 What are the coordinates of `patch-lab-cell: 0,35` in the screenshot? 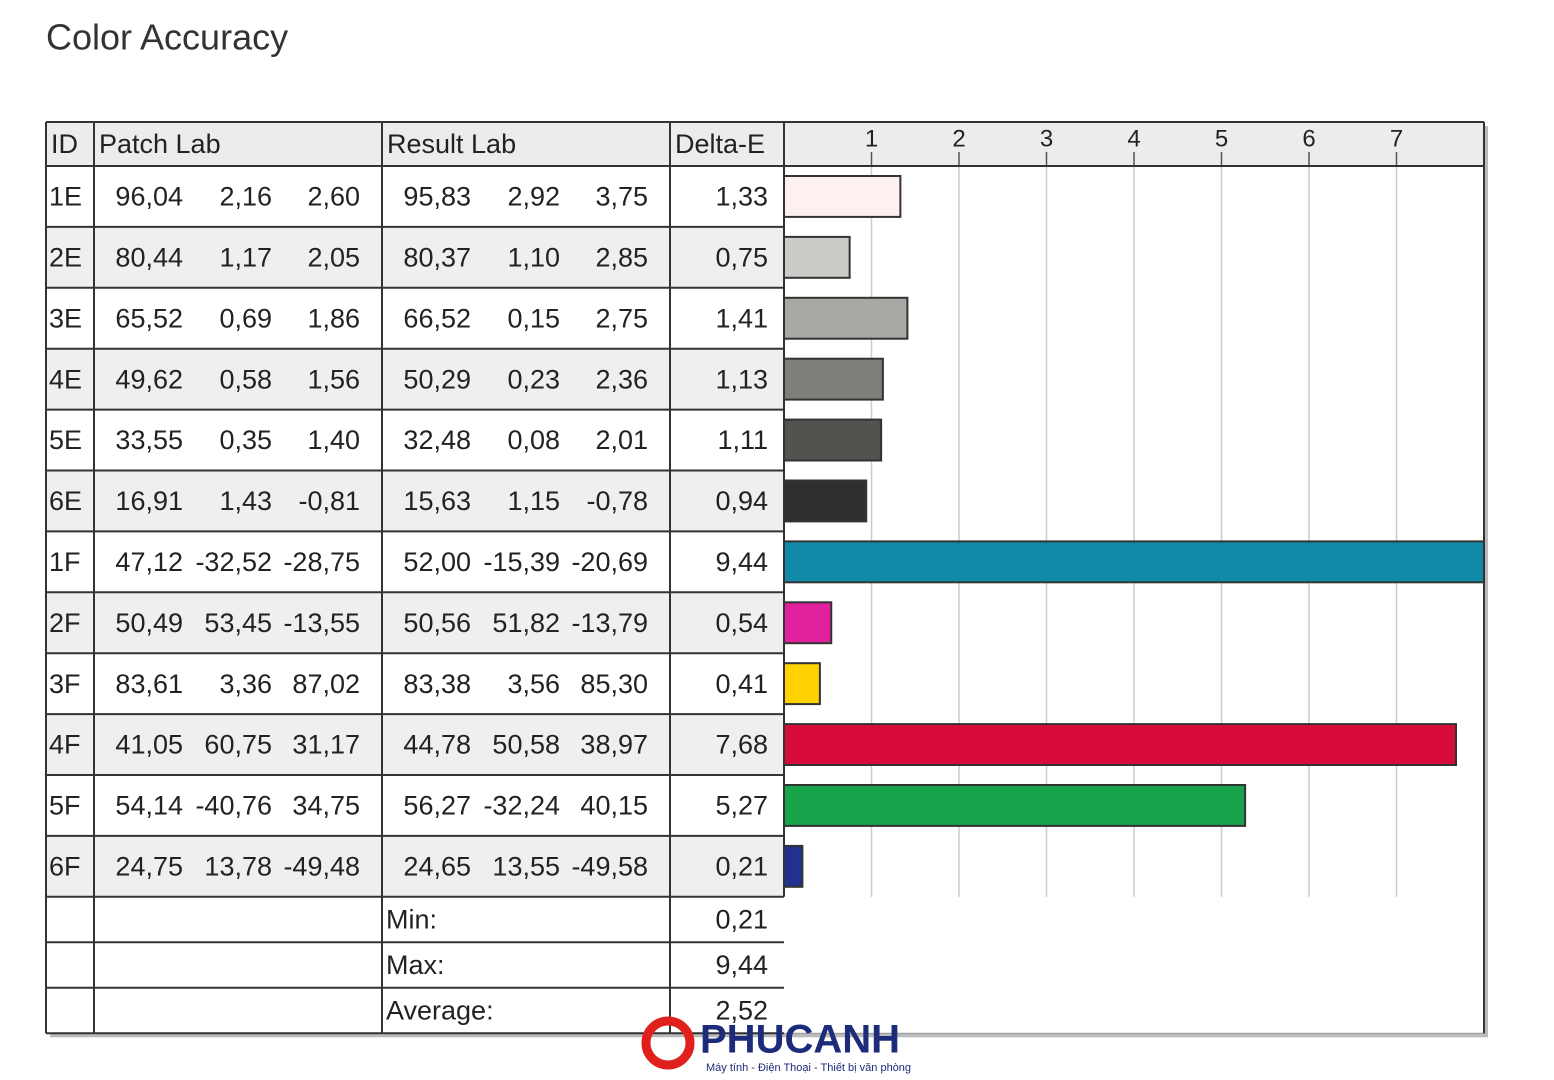 It's located at (245, 440).